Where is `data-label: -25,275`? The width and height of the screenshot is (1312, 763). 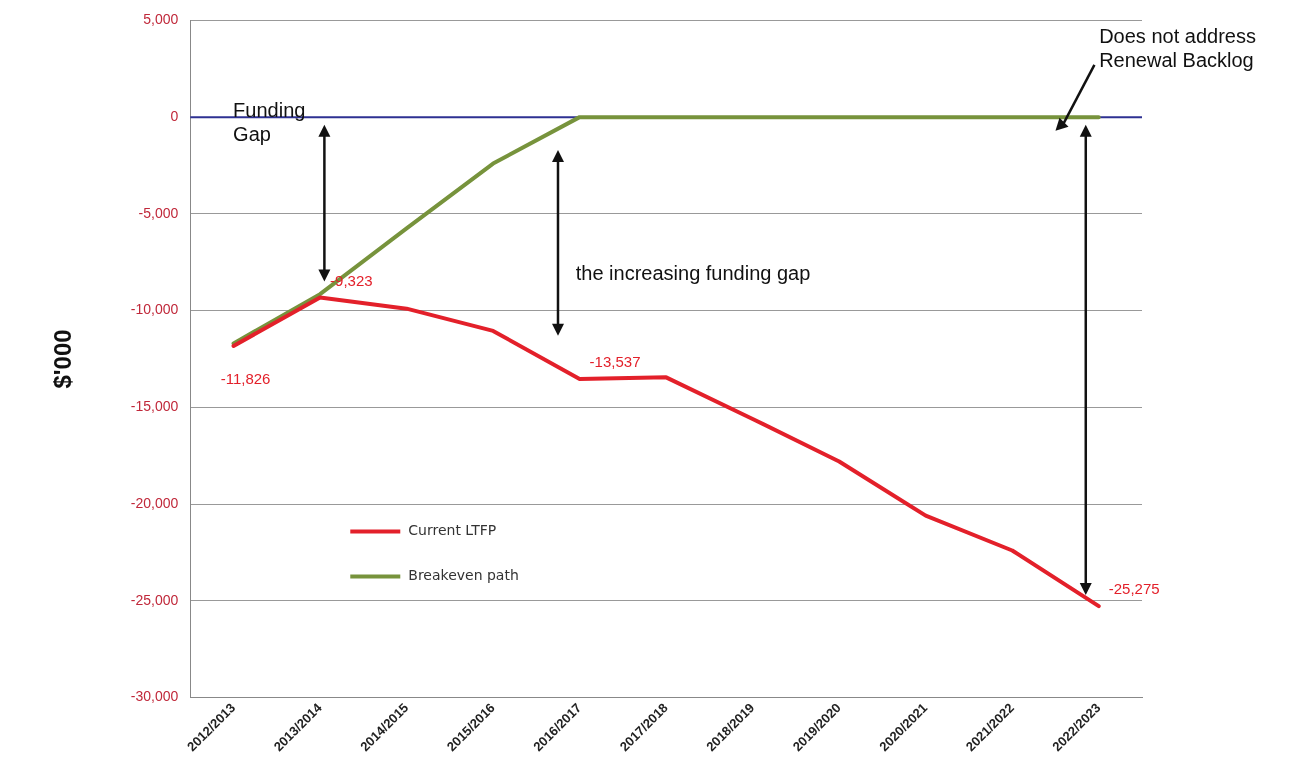
data-label: -25,275 is located at coordinates (1134, 589).